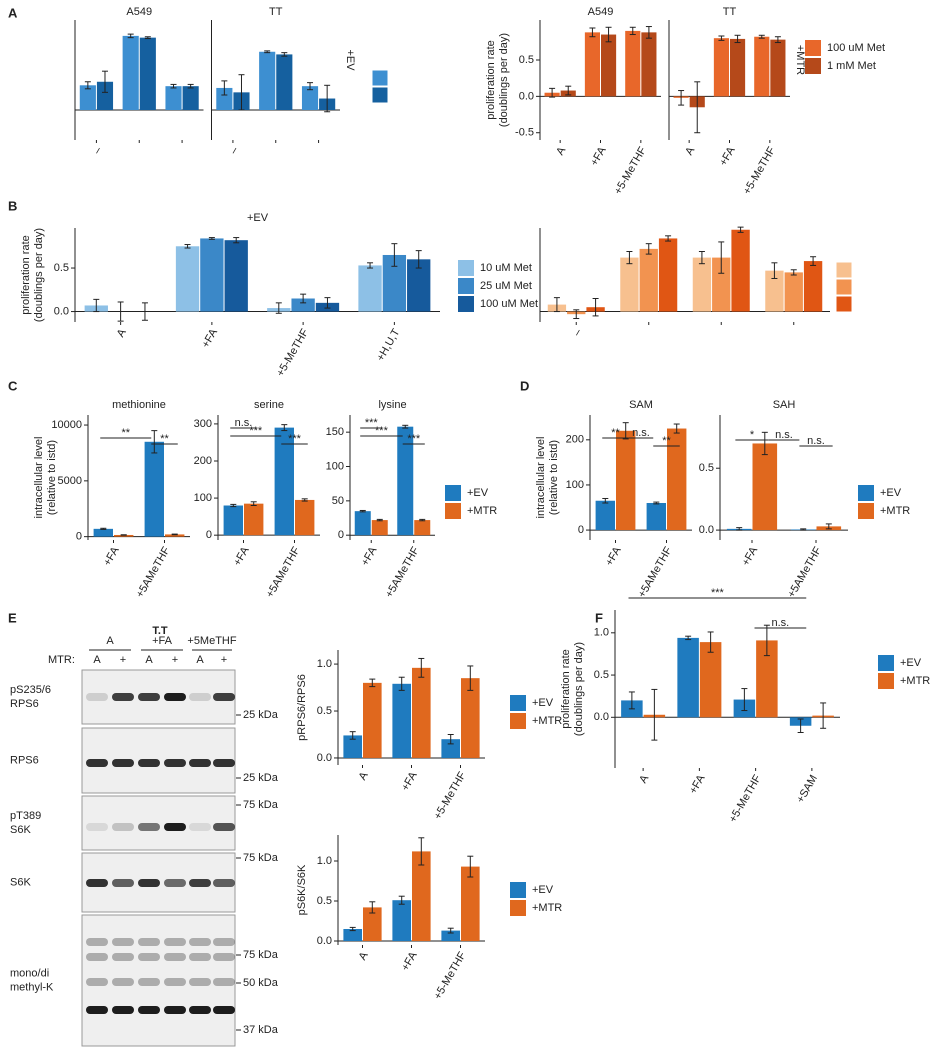 The image size is (942, 1050). What do you see at coordinates (261, 1030) in the screenshot?
I see `blot-marker: 37 kDa` at bounding box center [261, 1030].